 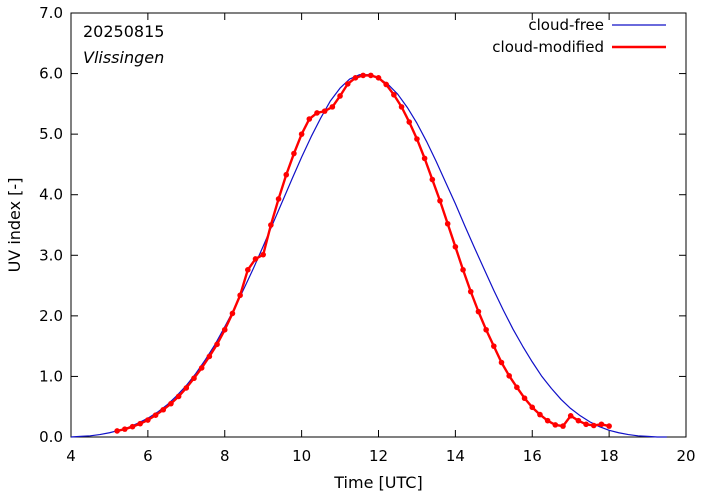 What do you see at coordinates (566, 25) in the screenshot?
I see `legend-label-cloud-free: cloud-free` at bounding box center [566, 25].